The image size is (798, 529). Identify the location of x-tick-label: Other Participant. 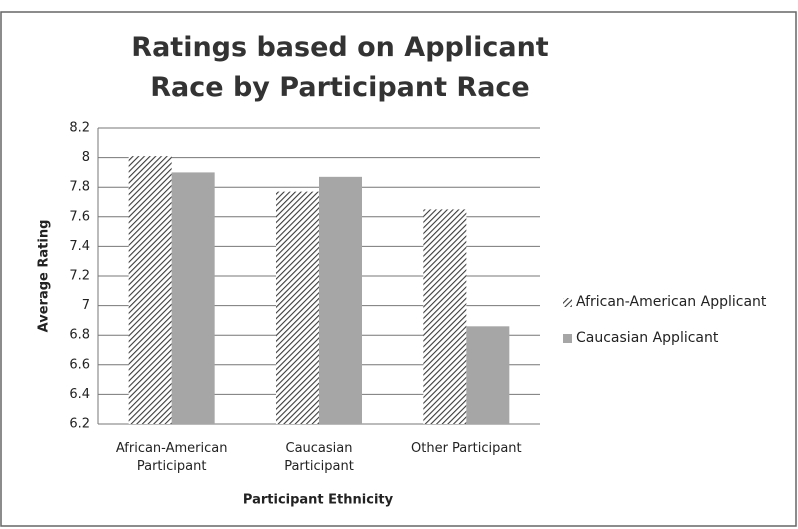
(466, 448).